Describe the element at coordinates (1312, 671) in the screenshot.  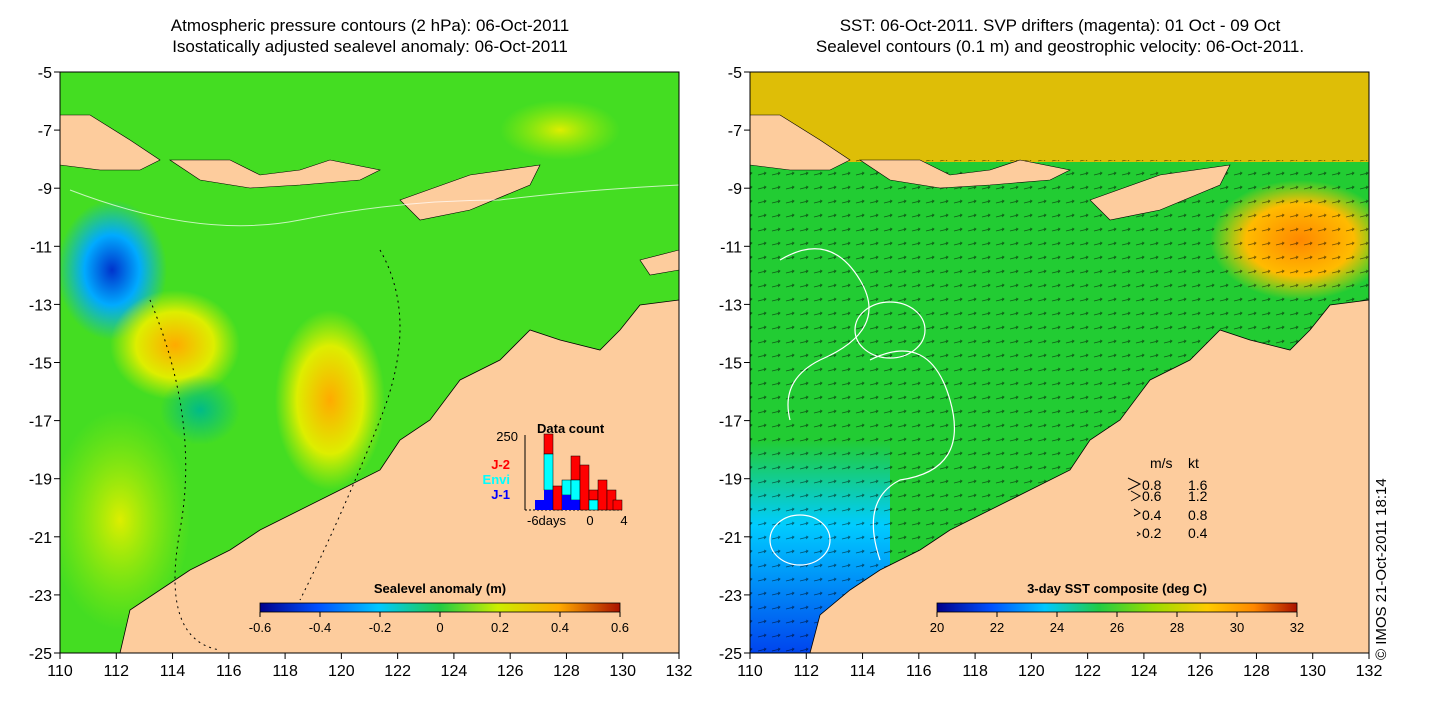
I see `right-x-tick-label: 130` at that location.